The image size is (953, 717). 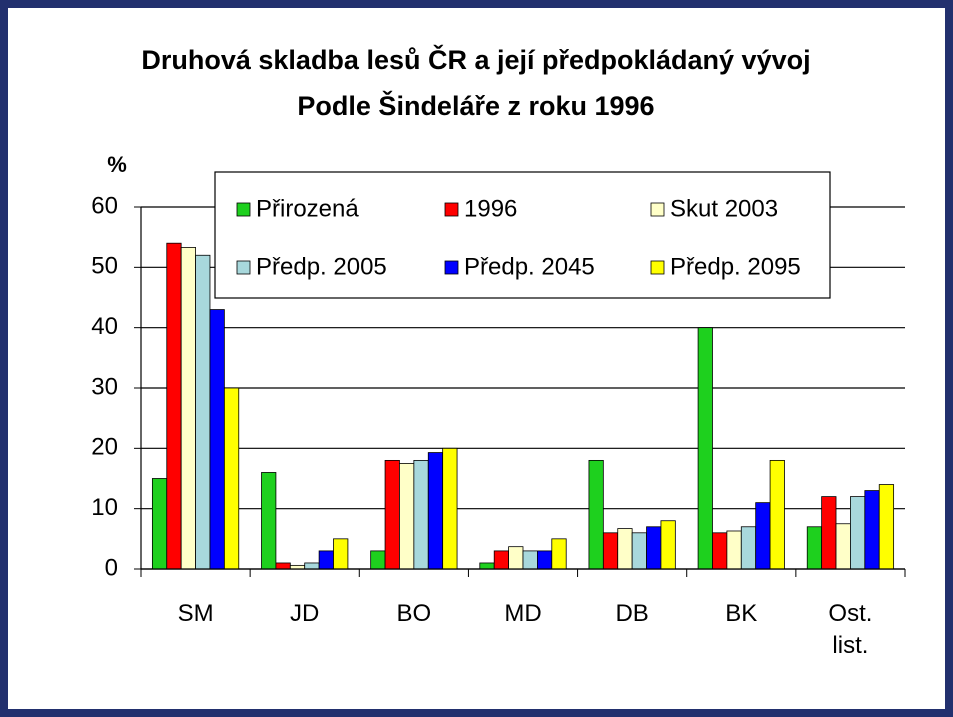 What do you see at coordinates (104, 507) in the screenshot?
I see `y-tick-label: 10` at bounding box center [104, 507].